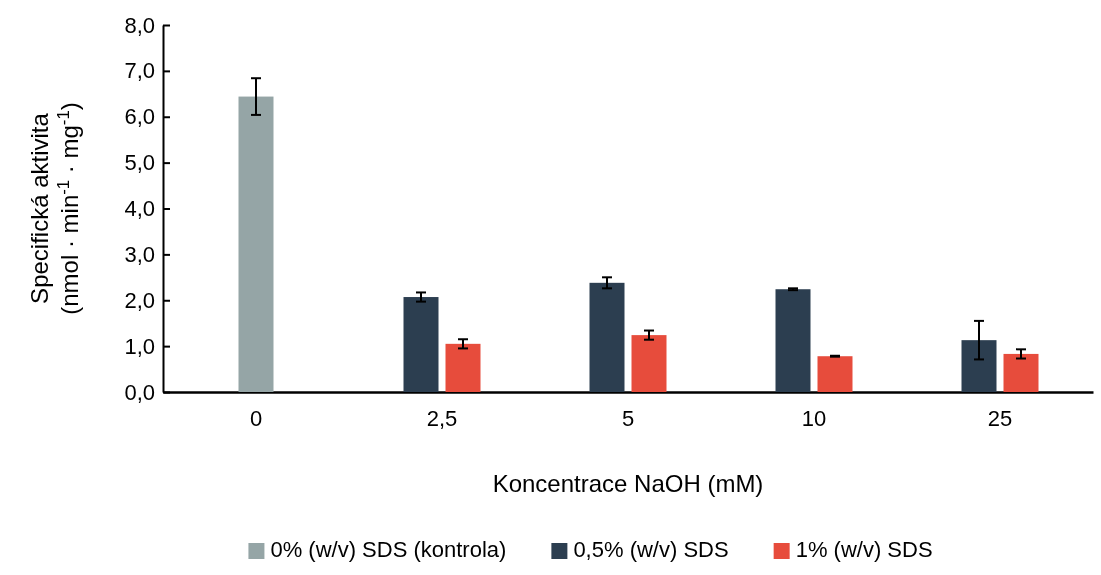 This screenshot has height=575, width=1101. What do you see at coordinates (864, 549) in the screenshot?
I see `legend-label: 1% (w/v) SDS` at bounding box center [864, 549].